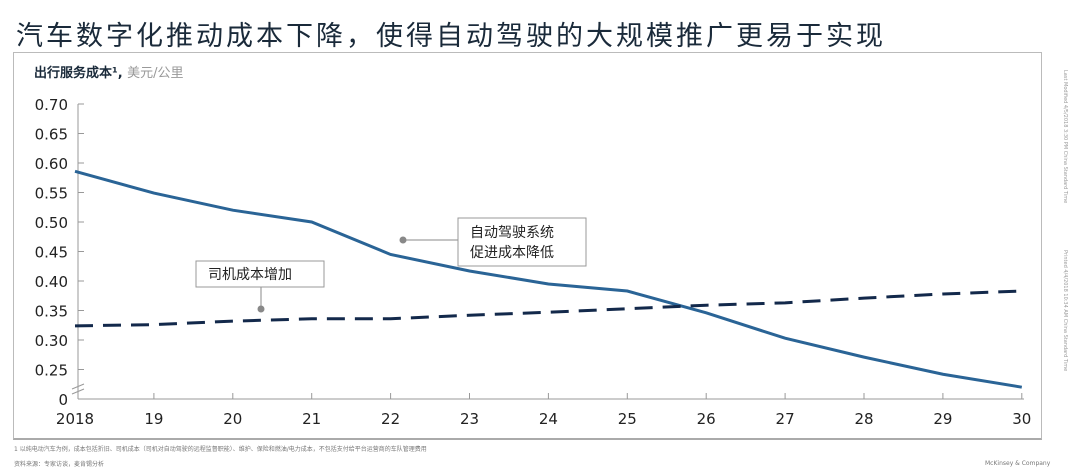 The height and width of the screenshot is (472, 1080). Describe the element at coordinates (63, 400) in the screenshot. I see `y-tick-label: 0` at that location.